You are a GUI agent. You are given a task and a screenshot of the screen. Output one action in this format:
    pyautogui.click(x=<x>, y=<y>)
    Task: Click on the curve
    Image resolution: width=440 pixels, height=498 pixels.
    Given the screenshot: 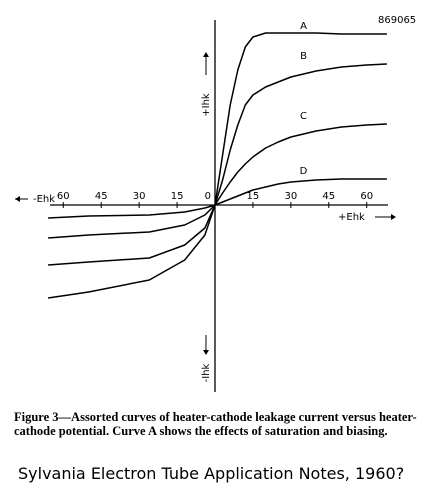 What is the action you would take?
    pyautogui.click(x=217, y=198)
    